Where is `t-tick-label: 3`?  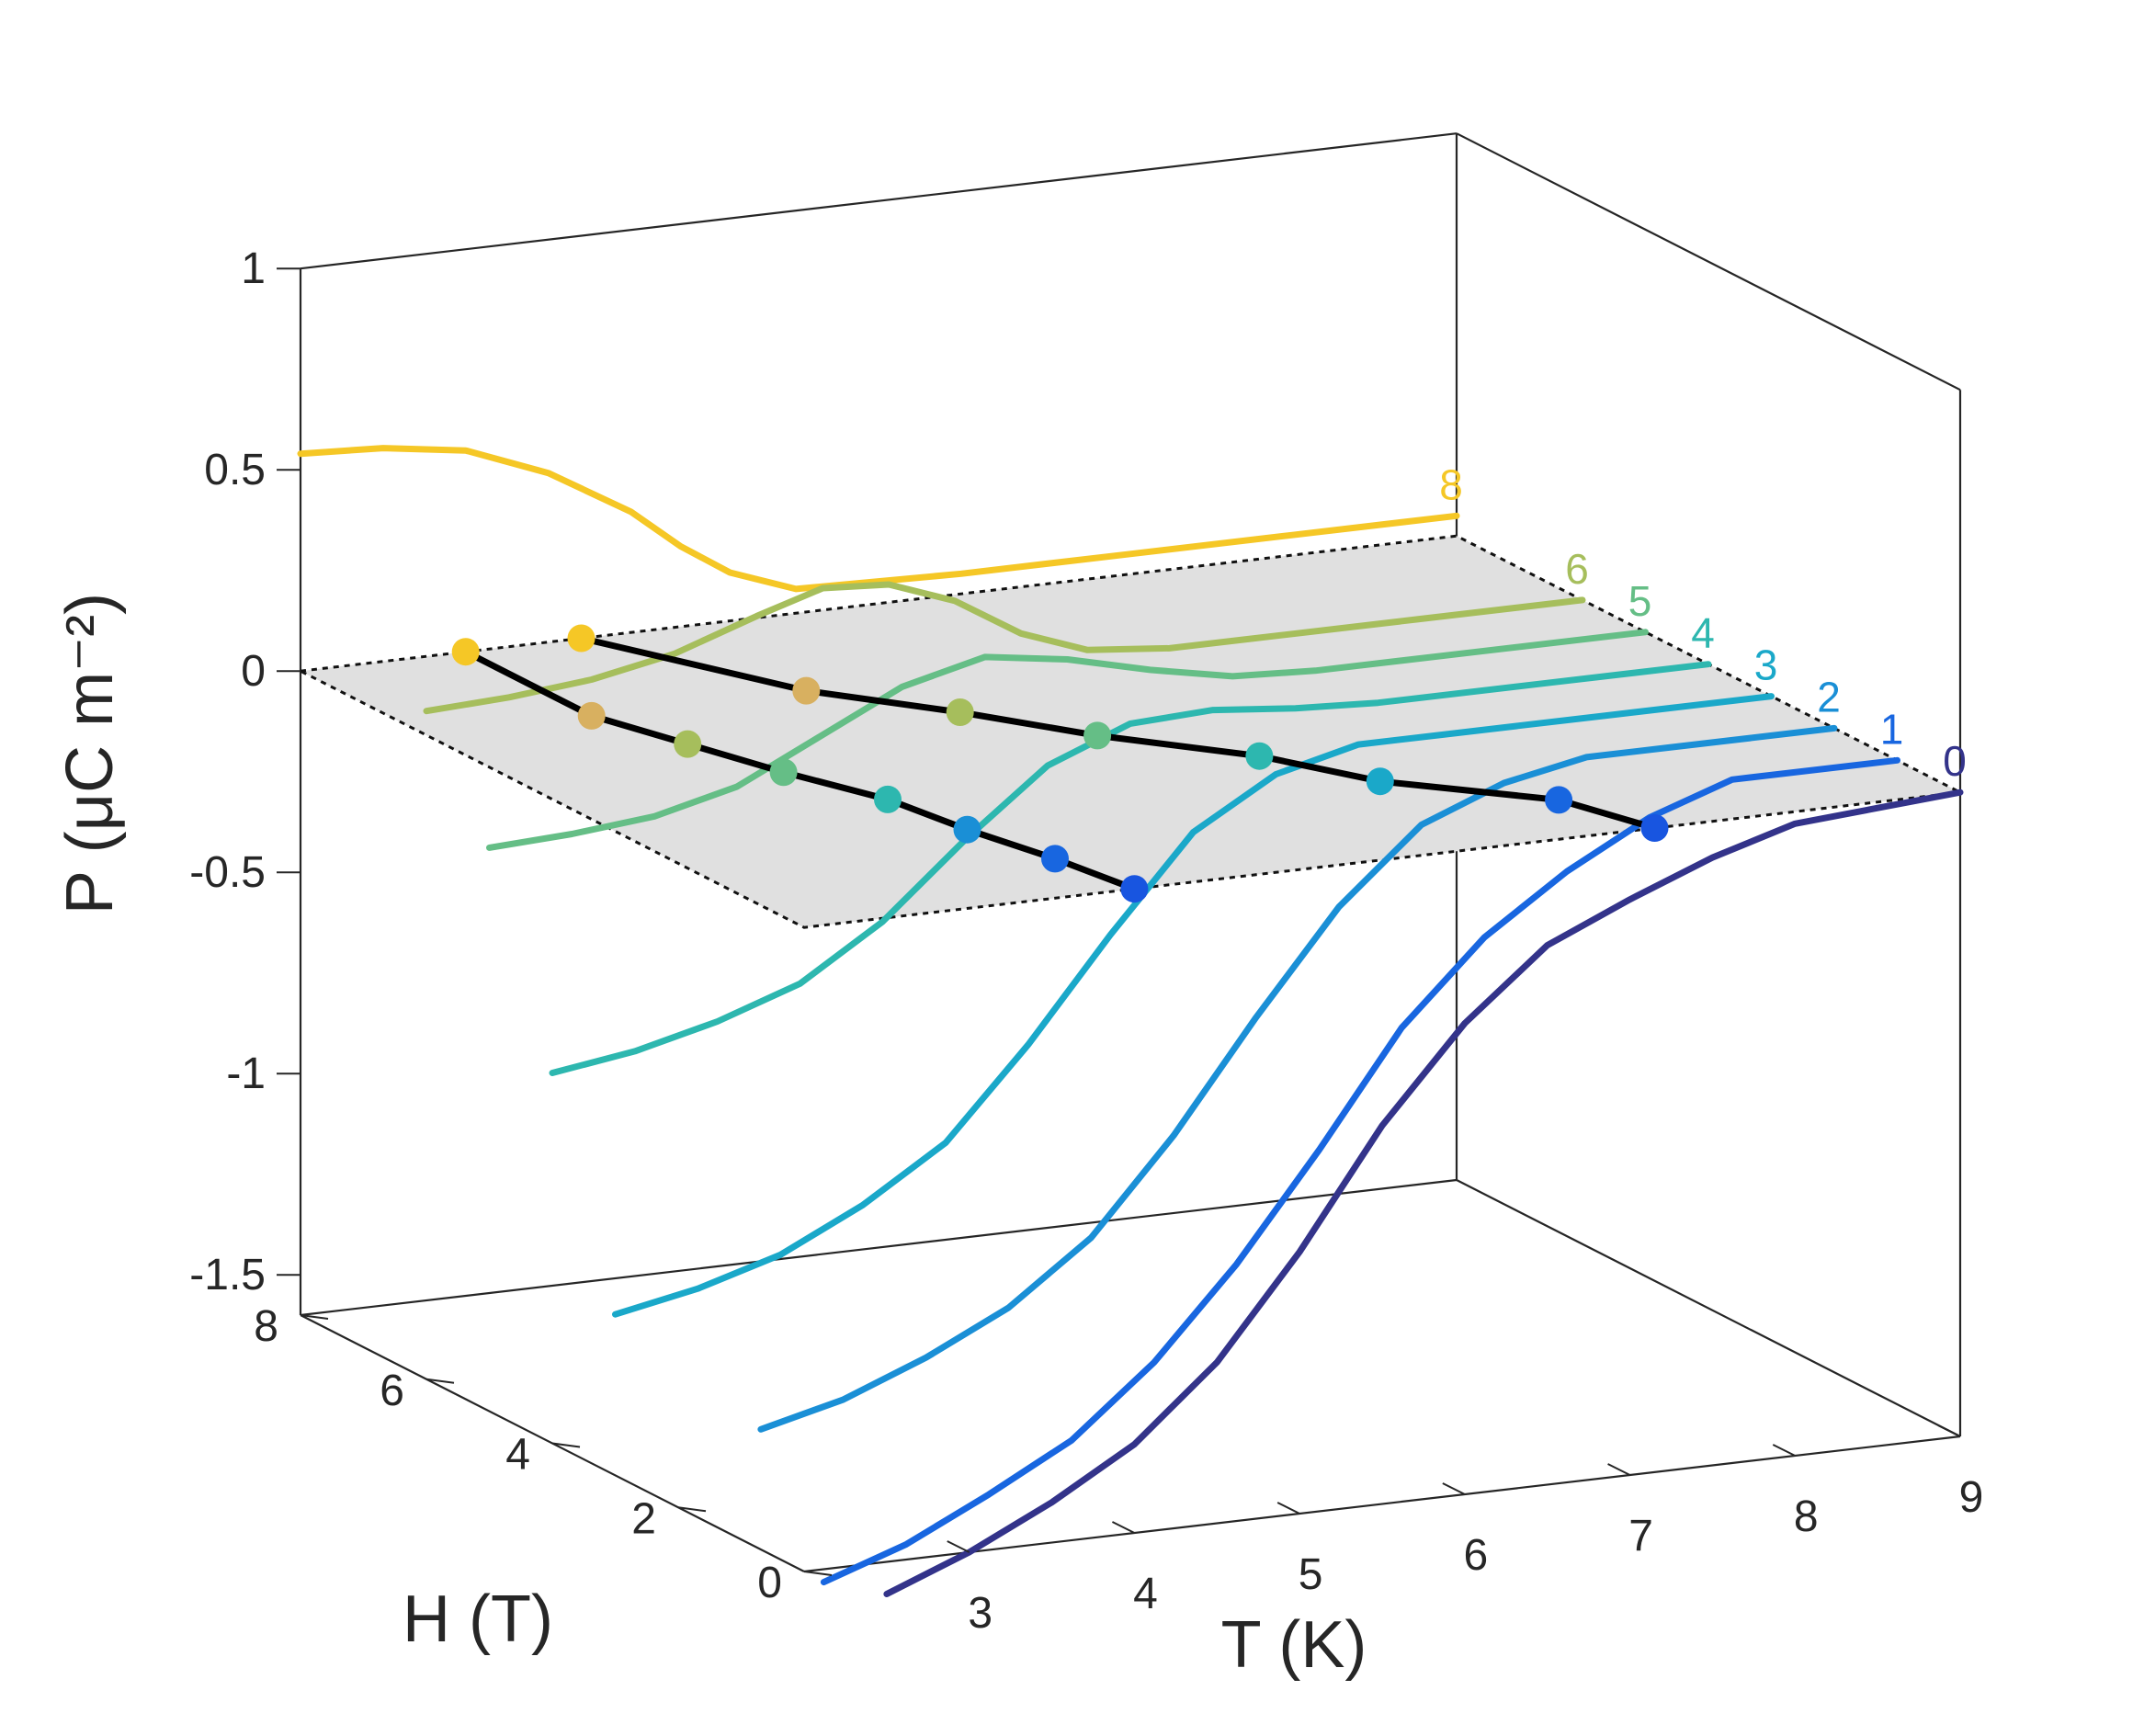 t-tick-label: 3 is located at coordinates (980, 1613).